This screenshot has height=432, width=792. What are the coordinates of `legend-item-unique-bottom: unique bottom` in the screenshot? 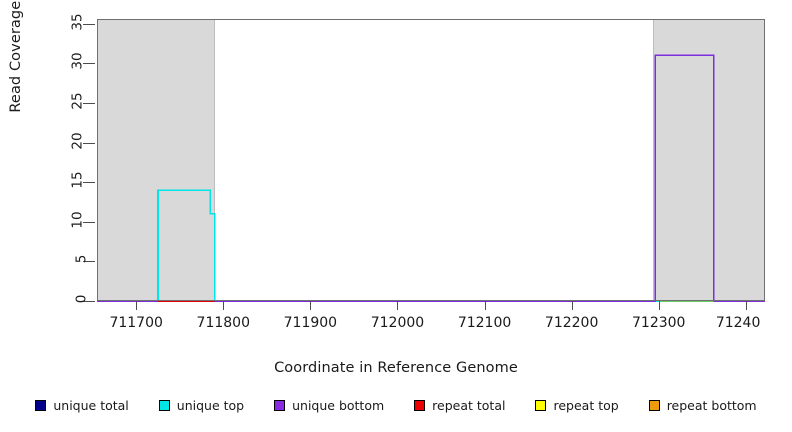 It's located at (329, 405).